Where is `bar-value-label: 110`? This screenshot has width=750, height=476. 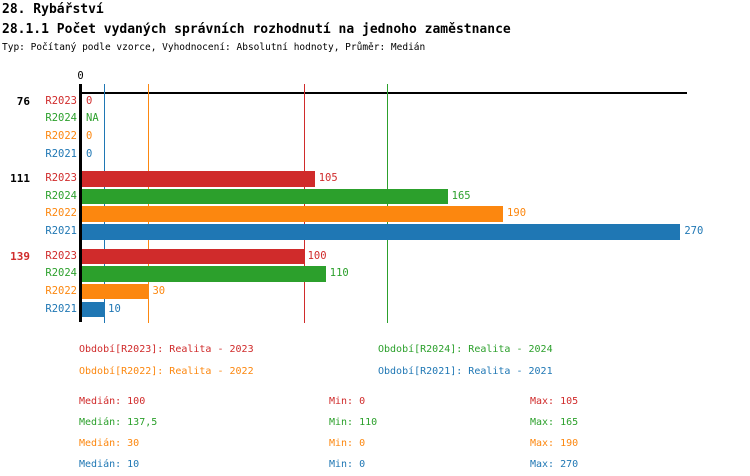
bar-value-label: 110 is located at coordinates (339, 273).